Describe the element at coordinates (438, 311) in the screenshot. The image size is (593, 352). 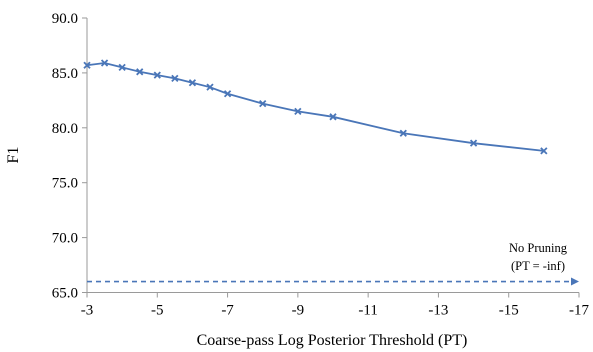
I see `x-tick-label: -13` at that location.